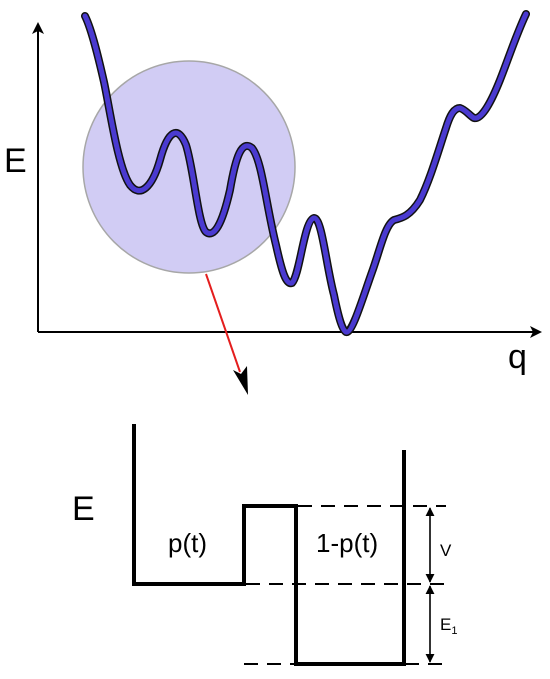  Describe the element at coordinates (83, 509) in the screenshot. I see `bottom-y-axis-label: E` at that location.